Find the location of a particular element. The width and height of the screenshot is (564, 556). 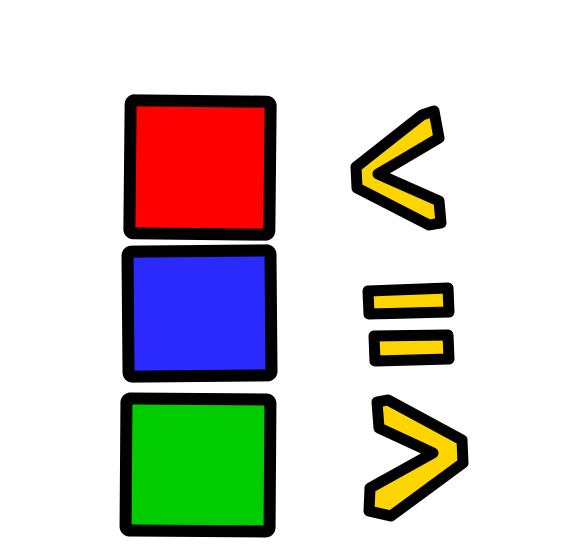

blue-square-button is located at coordinates (199, 313).